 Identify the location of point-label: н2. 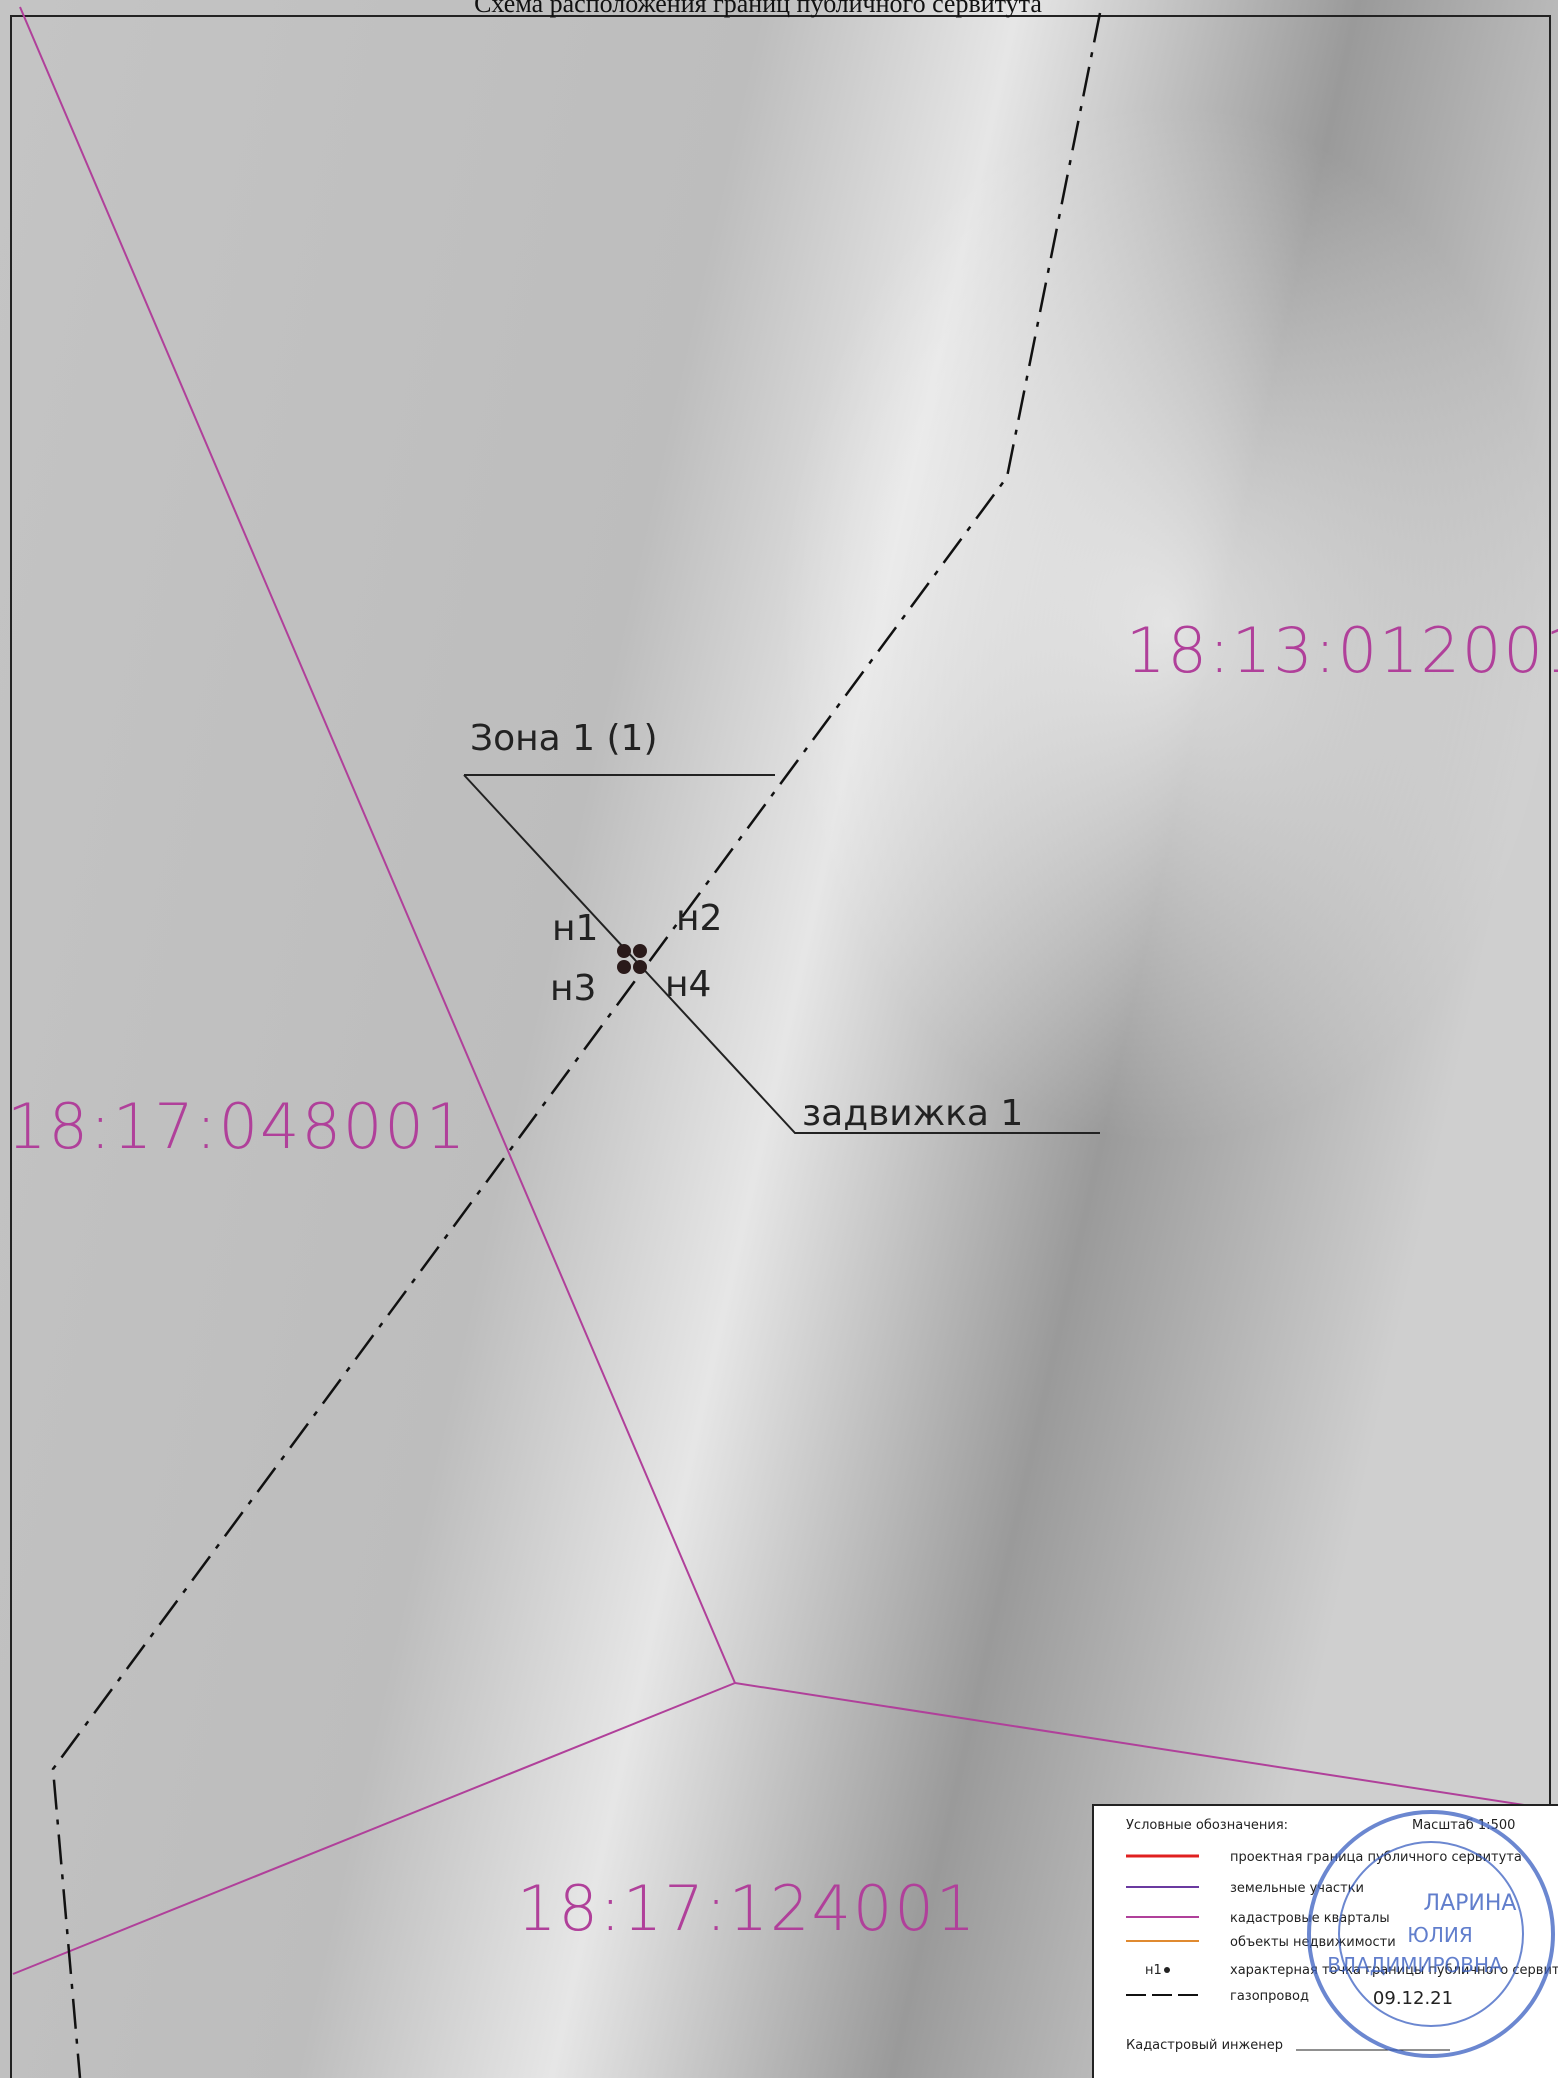
(699, 918).